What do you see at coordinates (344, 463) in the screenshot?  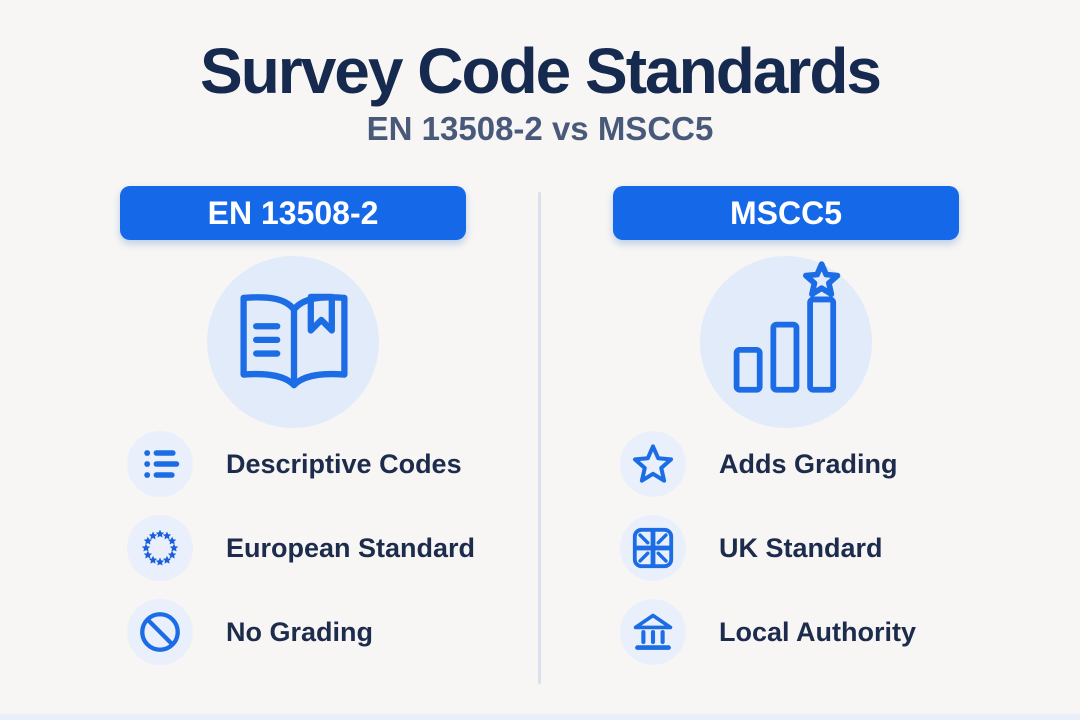 I see `feature-label: Descriptive Codes` at bounding box center [344, 463].